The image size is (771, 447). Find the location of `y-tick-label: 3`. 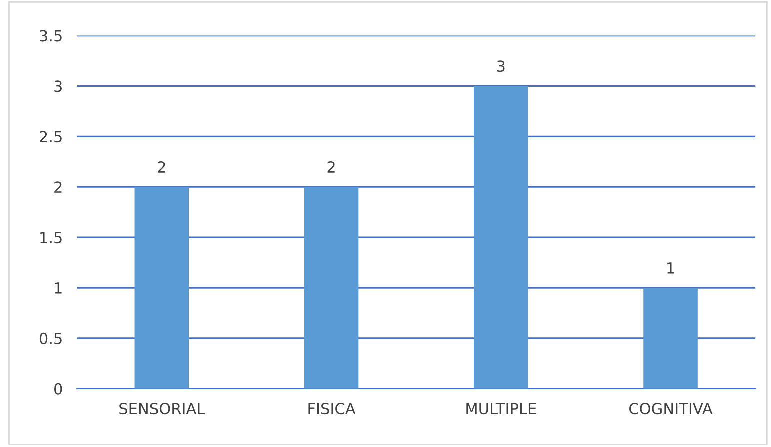

y-tick-label: 3 is located at coordinates (58, 86).